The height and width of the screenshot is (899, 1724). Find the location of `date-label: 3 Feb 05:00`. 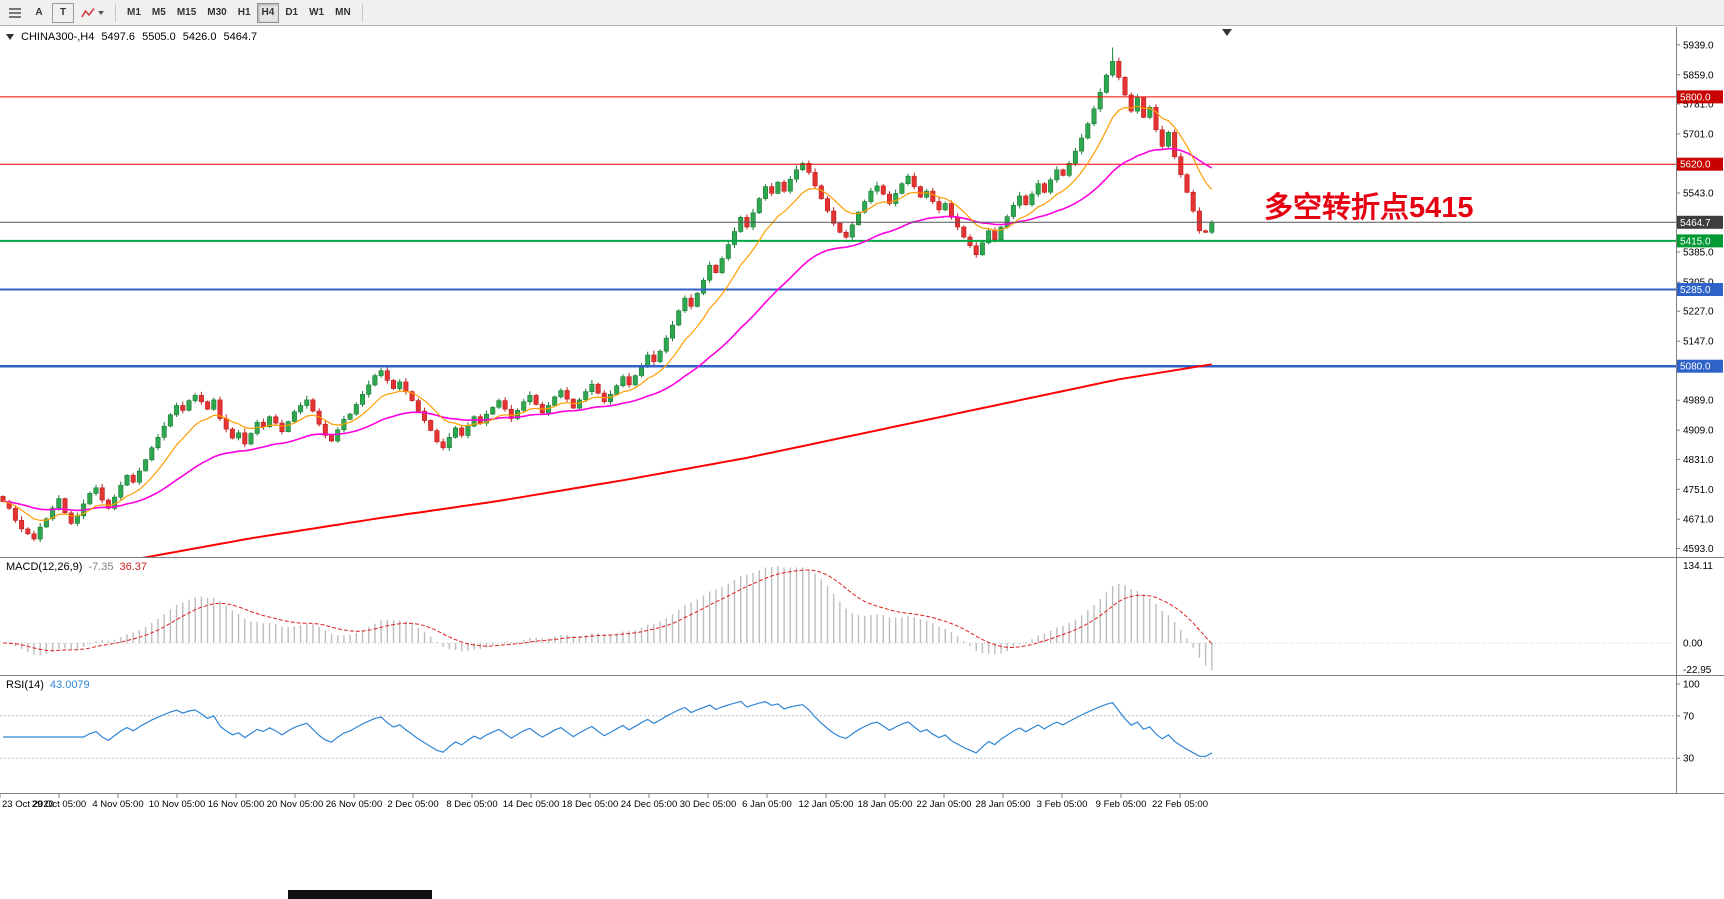

date-label: 3 Feb 05:00 is located at coordinates (1062, 804).